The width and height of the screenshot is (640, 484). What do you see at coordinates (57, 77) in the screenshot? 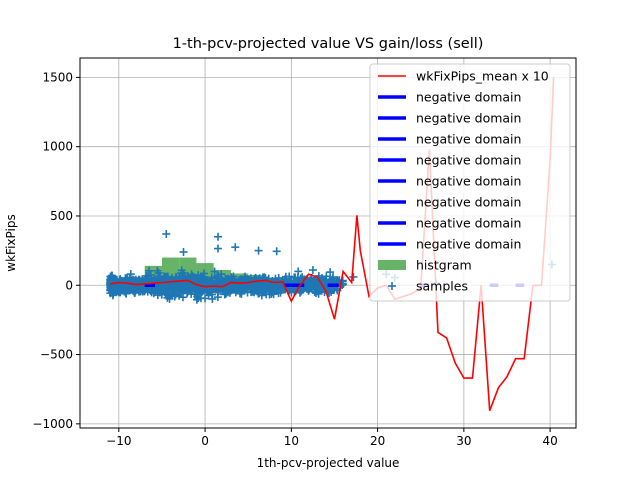
I see `y-tick-label: 1500` at bounding box center [57, 77].